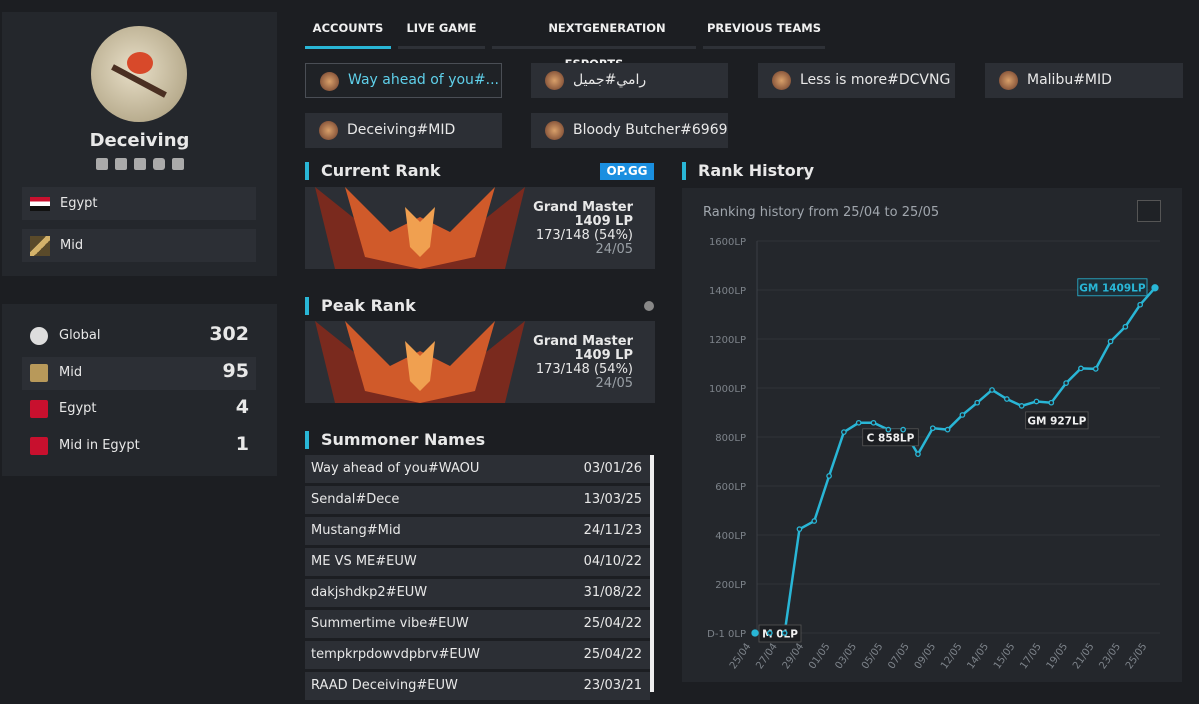 This screenshot has width=1199, height=704. I want to click on account-button: Deceiving#MID, so click(403, 130).